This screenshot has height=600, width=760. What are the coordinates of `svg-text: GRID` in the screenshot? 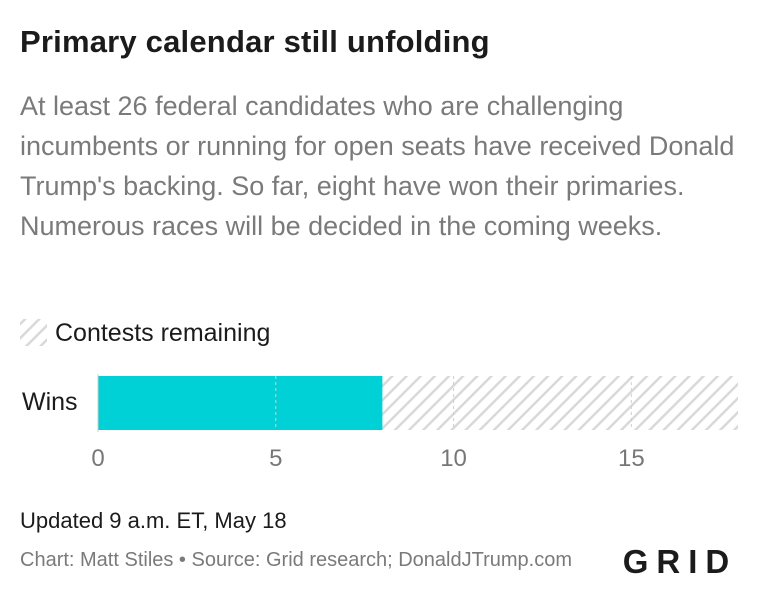 It's located at (680, 561).